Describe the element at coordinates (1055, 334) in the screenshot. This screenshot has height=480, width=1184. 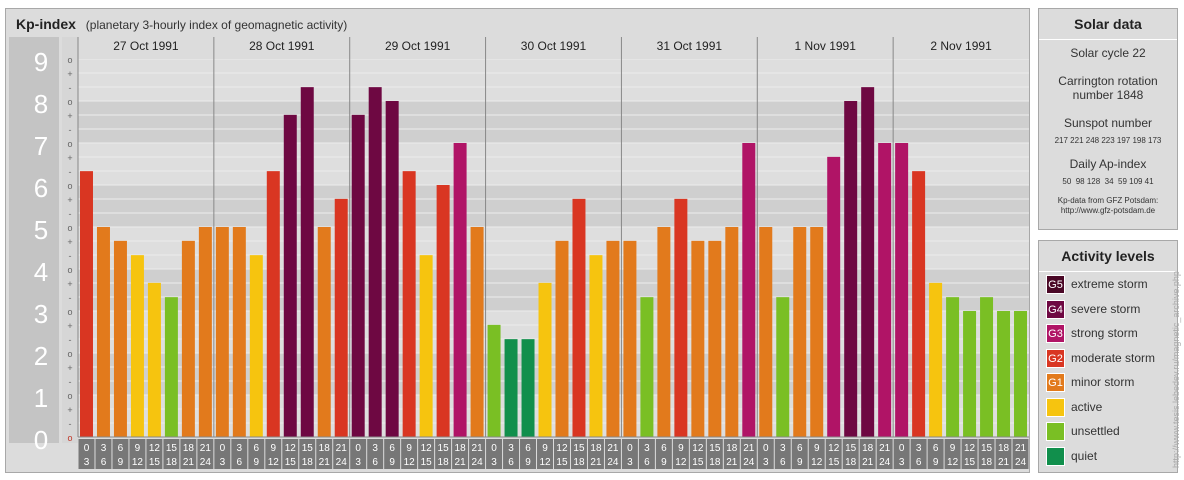
I see `activity-level-swatch: G3` at that location.